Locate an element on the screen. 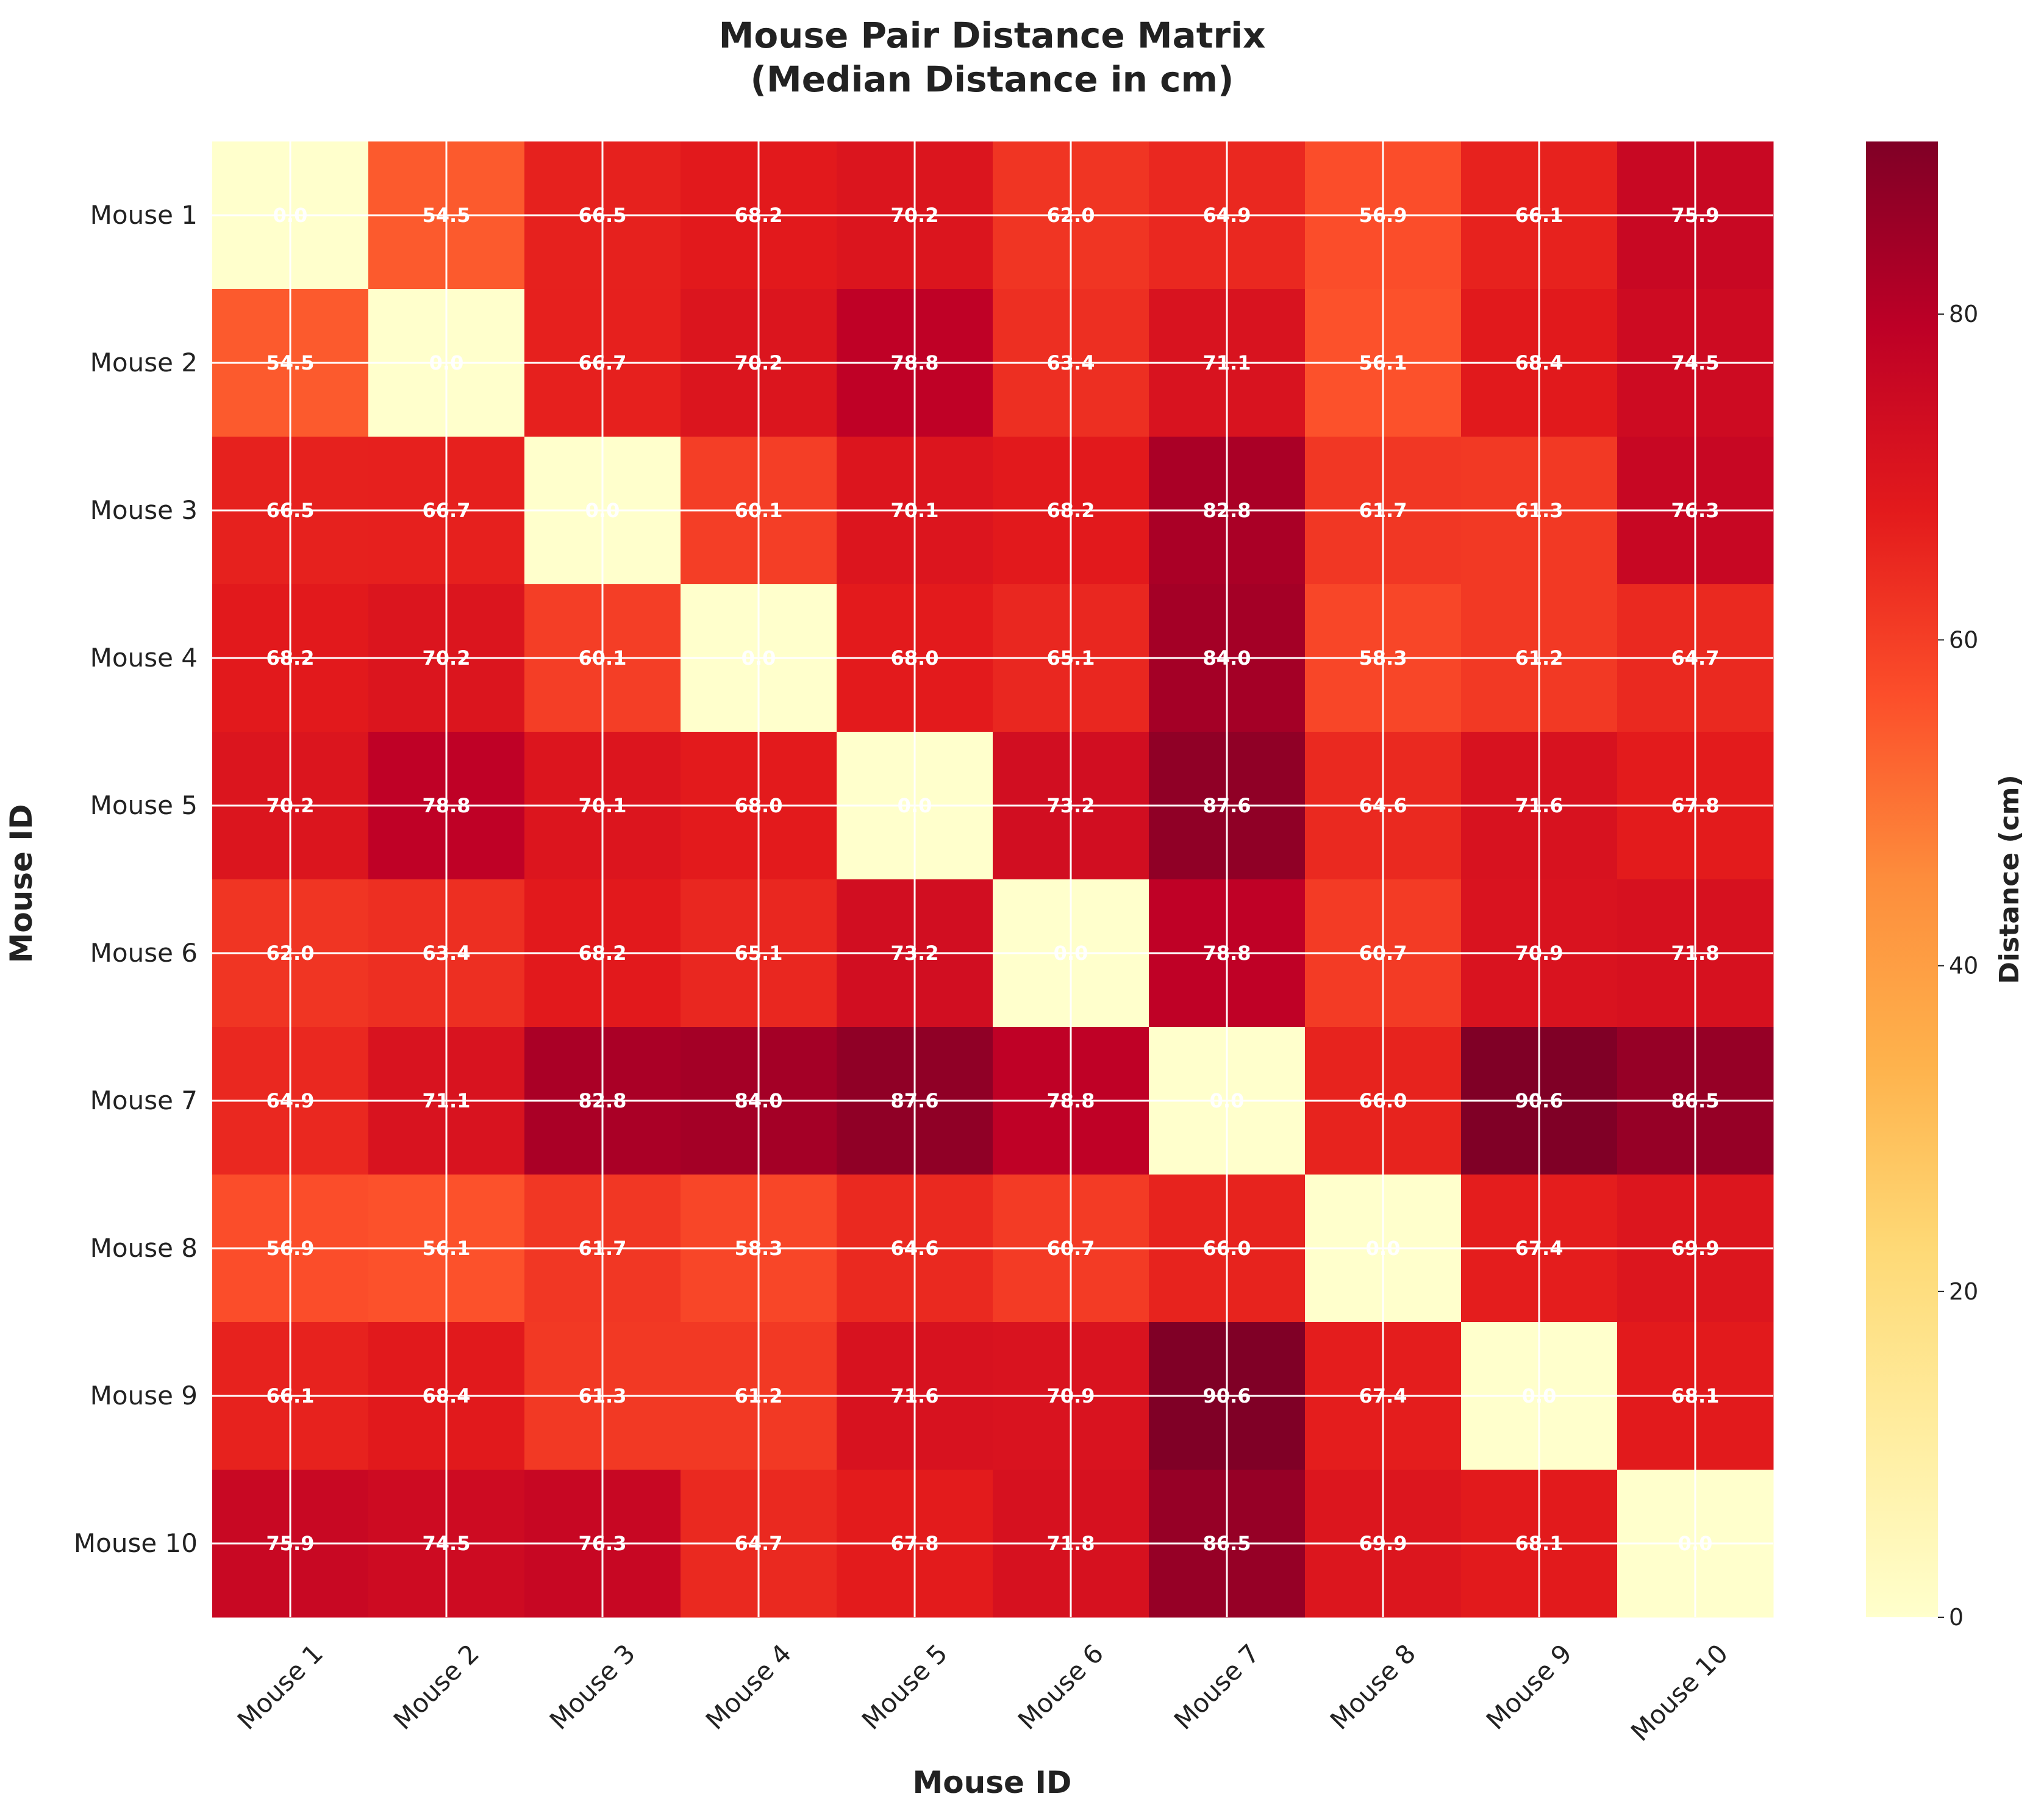 The height and width of the screenshot is (1813, 2044). y-tick-label: Mouse 5 is located at coordinates (144, 805).